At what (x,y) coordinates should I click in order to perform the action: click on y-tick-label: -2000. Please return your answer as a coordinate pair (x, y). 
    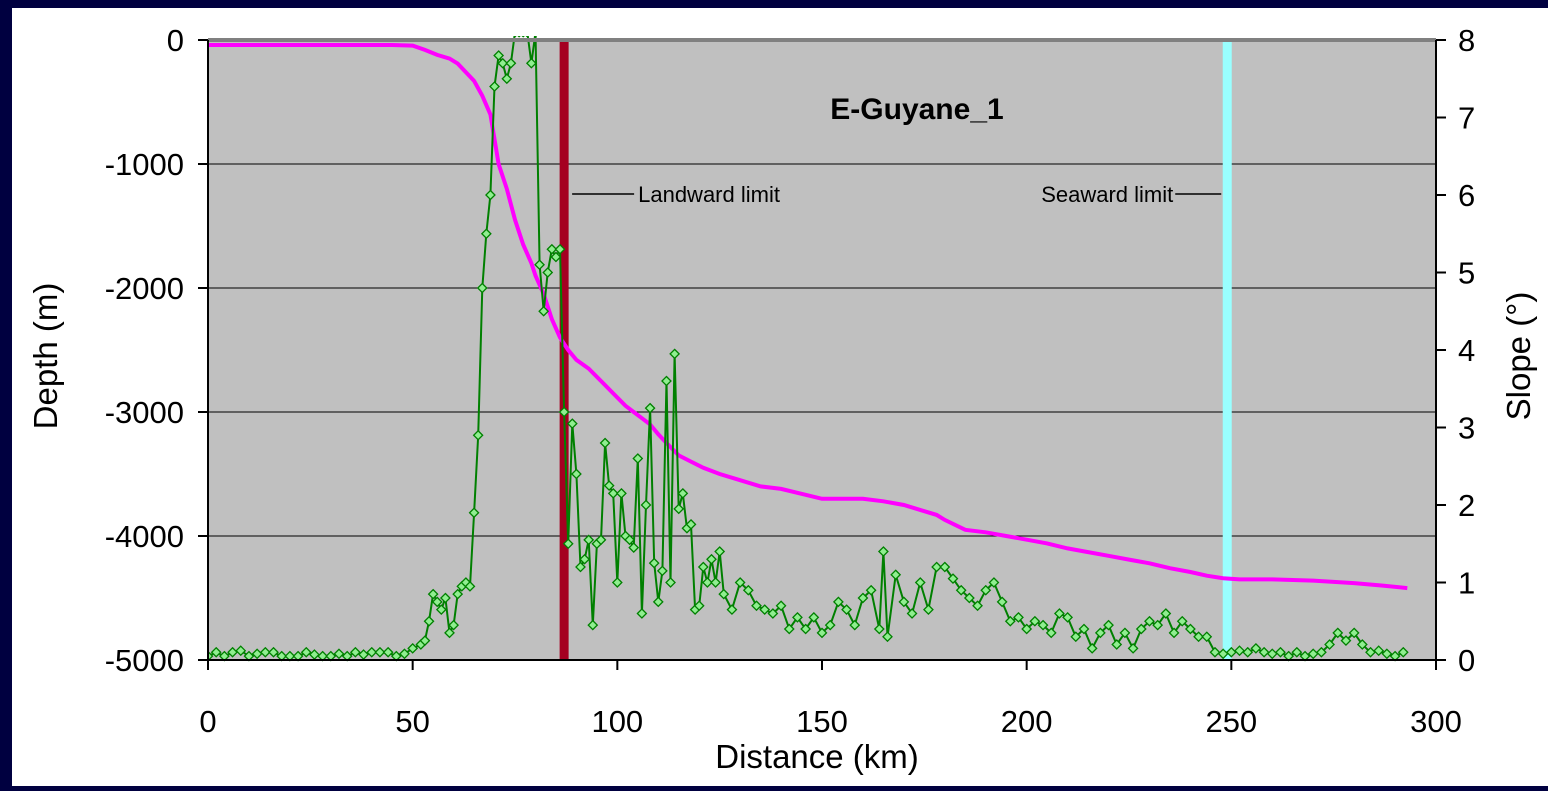
    Looking at the image, I should click on (144, 288).